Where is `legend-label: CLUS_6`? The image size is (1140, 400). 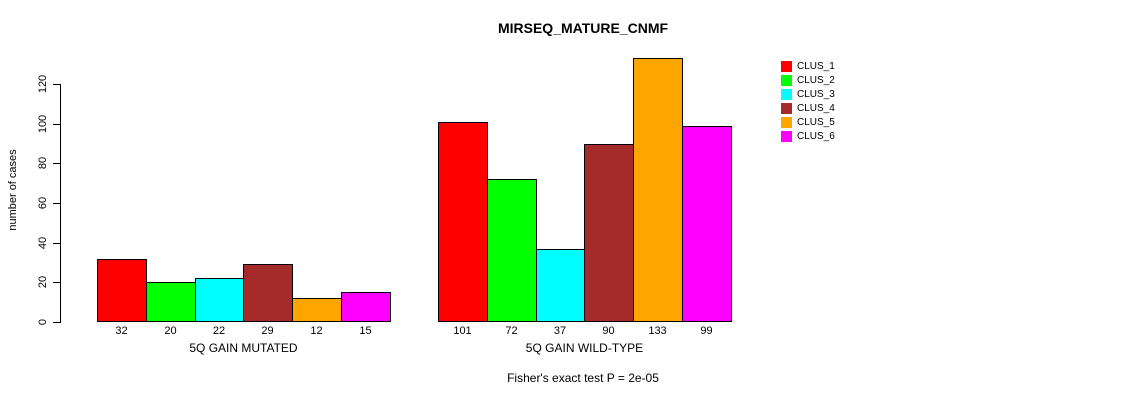
legend-label: CLUS_6 is located at coordinates (816, 136).